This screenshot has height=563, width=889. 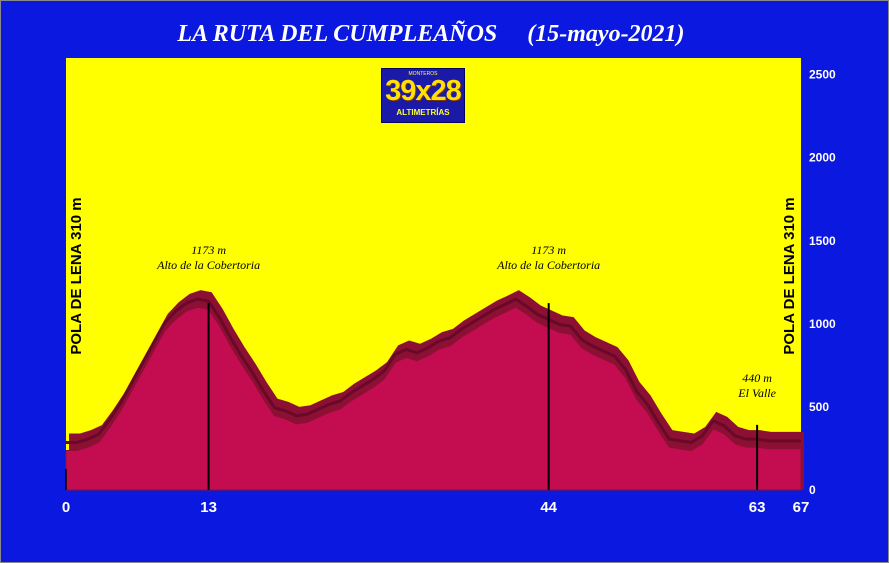 What do you see at coordinates (789, 275) in the screenshot?
I see `end-location-label: POLA DE LENA 310 m` at bounding box center [789, 275].